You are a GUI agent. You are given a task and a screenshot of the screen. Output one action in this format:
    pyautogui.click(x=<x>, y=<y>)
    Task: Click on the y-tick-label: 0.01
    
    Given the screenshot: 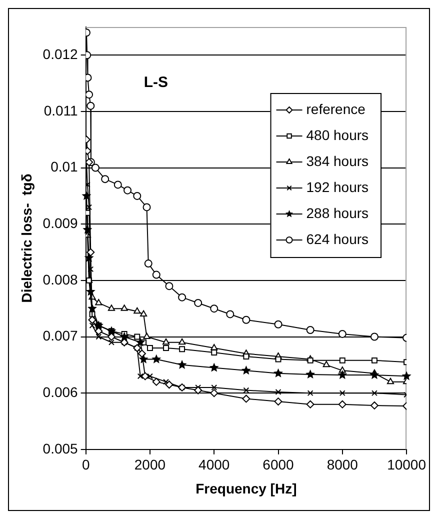 What is the action you would take?
    pyautogui.click(x=64, y=166)
    